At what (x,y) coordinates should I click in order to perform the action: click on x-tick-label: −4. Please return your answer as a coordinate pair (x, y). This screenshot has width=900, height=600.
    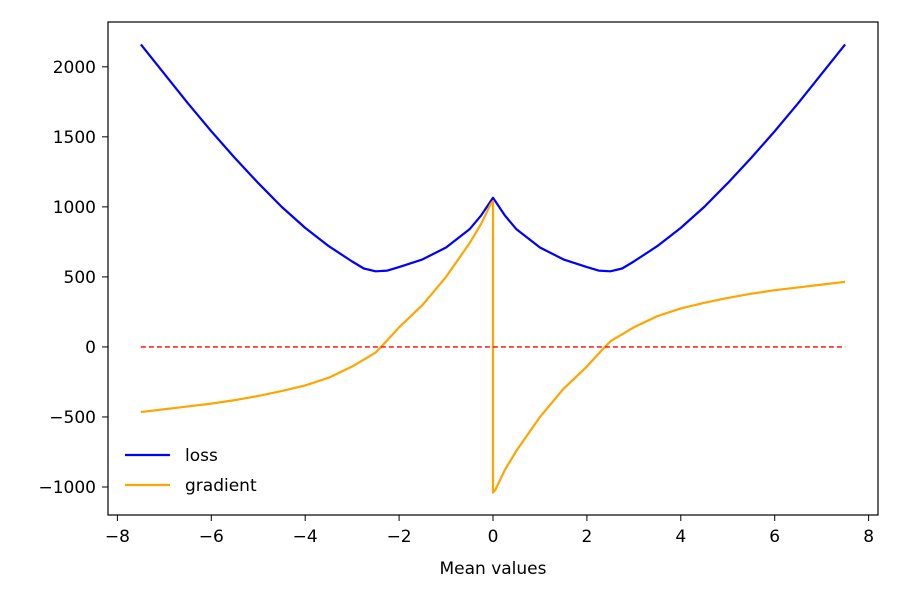
    Looking at the image, I should click on (305, 537).